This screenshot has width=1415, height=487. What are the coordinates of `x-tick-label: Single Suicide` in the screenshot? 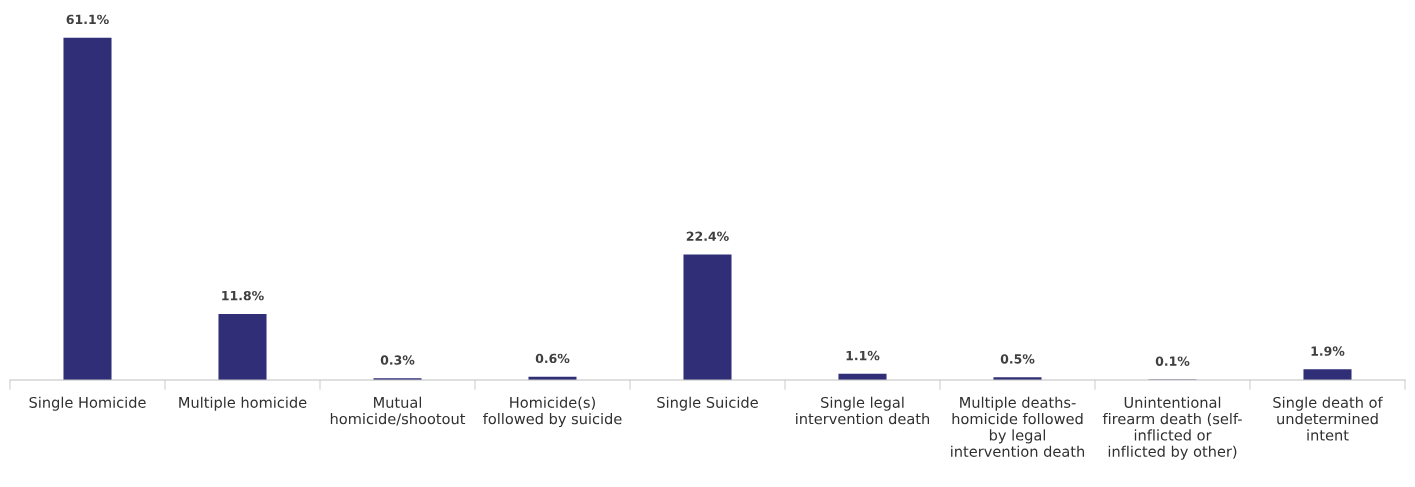 It's located at (707, 403).